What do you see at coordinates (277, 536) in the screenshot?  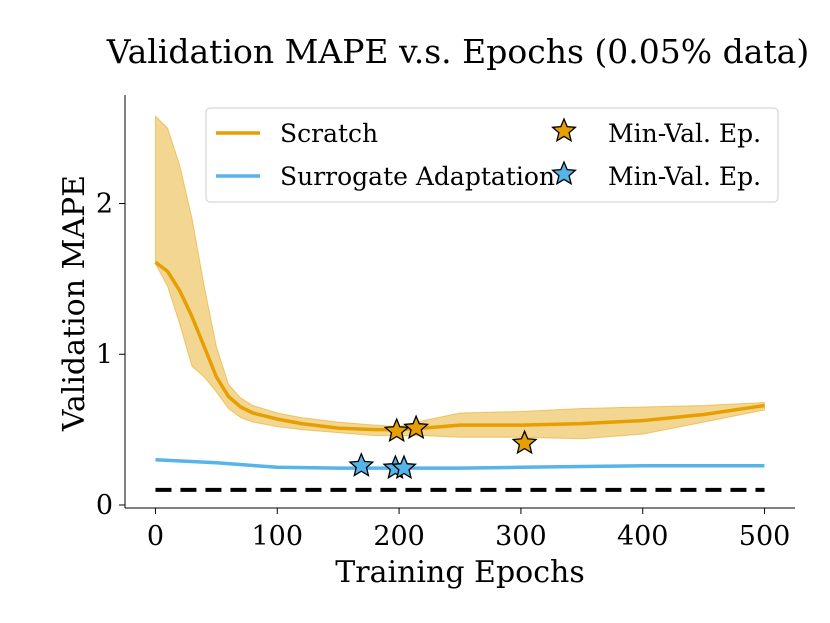 I see `x-tick-label: 100` at bounding box center [277, 536].